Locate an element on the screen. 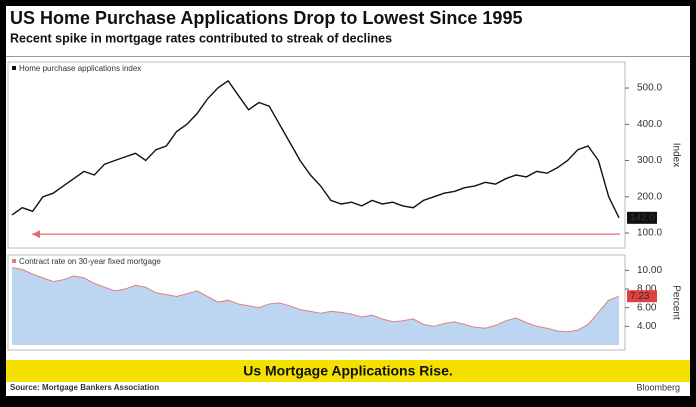 The height and width of the screenshot is (407, 696). y-axis-label: Percent is located at coordinates (675, 302).